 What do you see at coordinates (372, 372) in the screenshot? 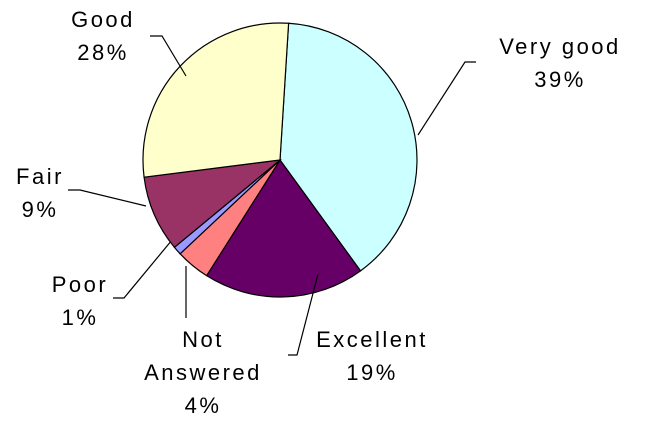
I see `value-label: 19%` at bounding box center [372, 372].